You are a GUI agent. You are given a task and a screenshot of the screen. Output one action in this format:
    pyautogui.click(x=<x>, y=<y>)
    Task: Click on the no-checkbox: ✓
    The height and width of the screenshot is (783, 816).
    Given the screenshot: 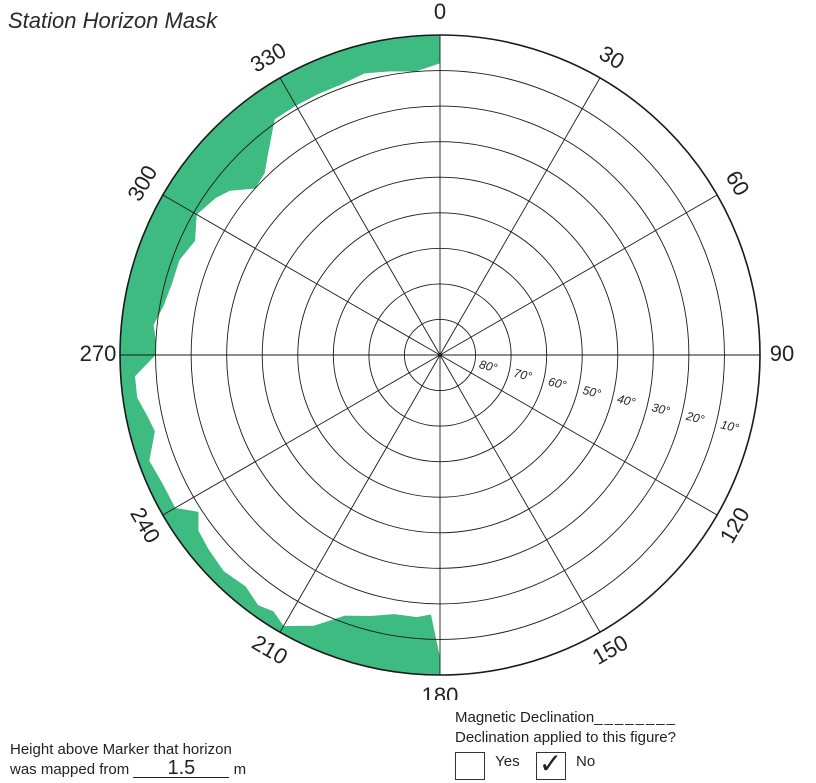 What is the action you would take?
    pyautogui.click(x=550, y=764)
    